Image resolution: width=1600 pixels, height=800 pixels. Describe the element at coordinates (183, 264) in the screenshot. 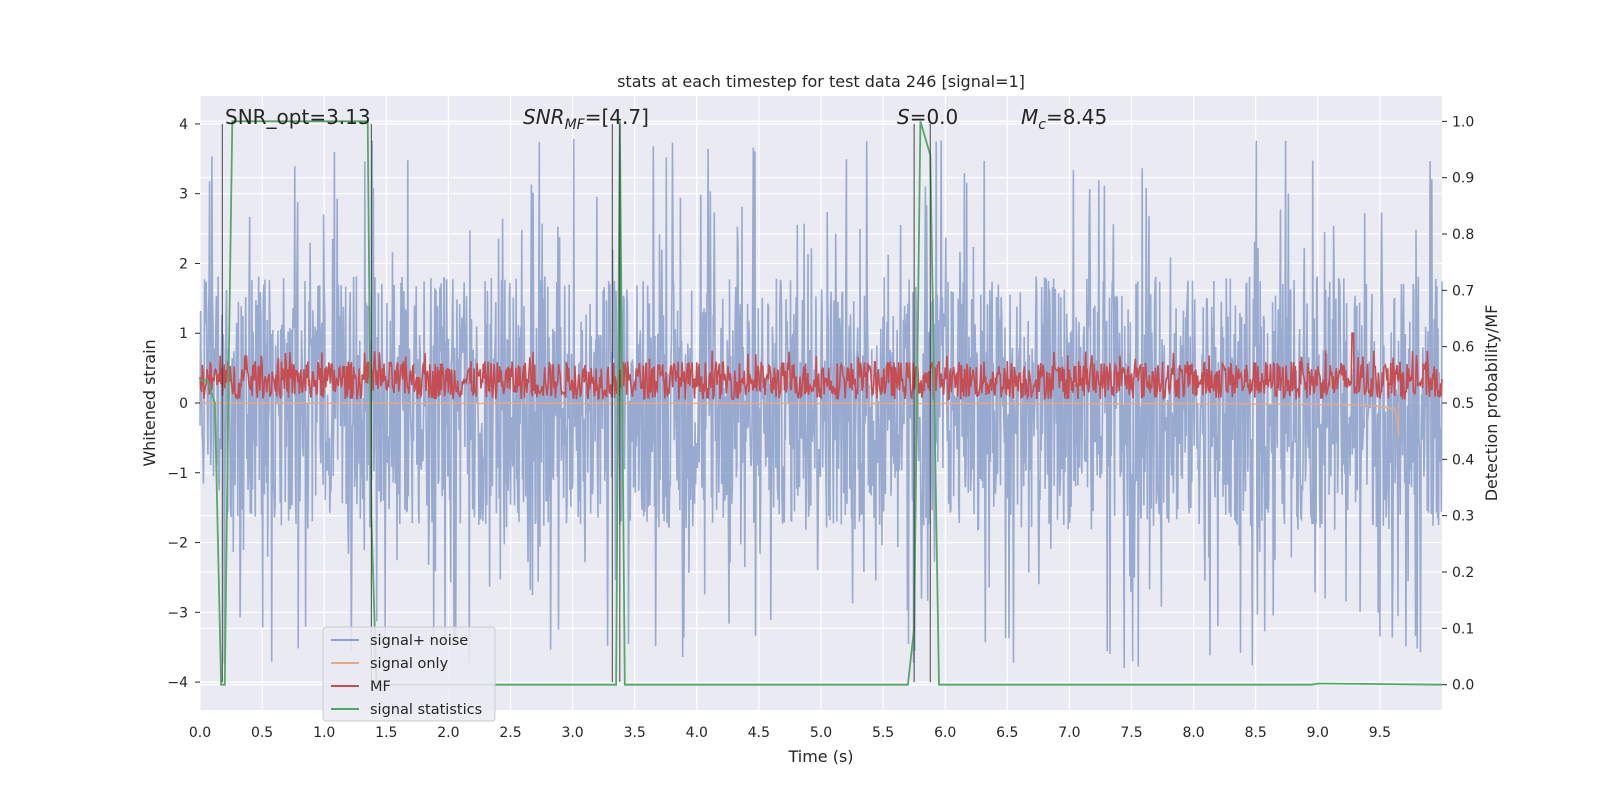

I see `y-tick-label: 2` at that location.